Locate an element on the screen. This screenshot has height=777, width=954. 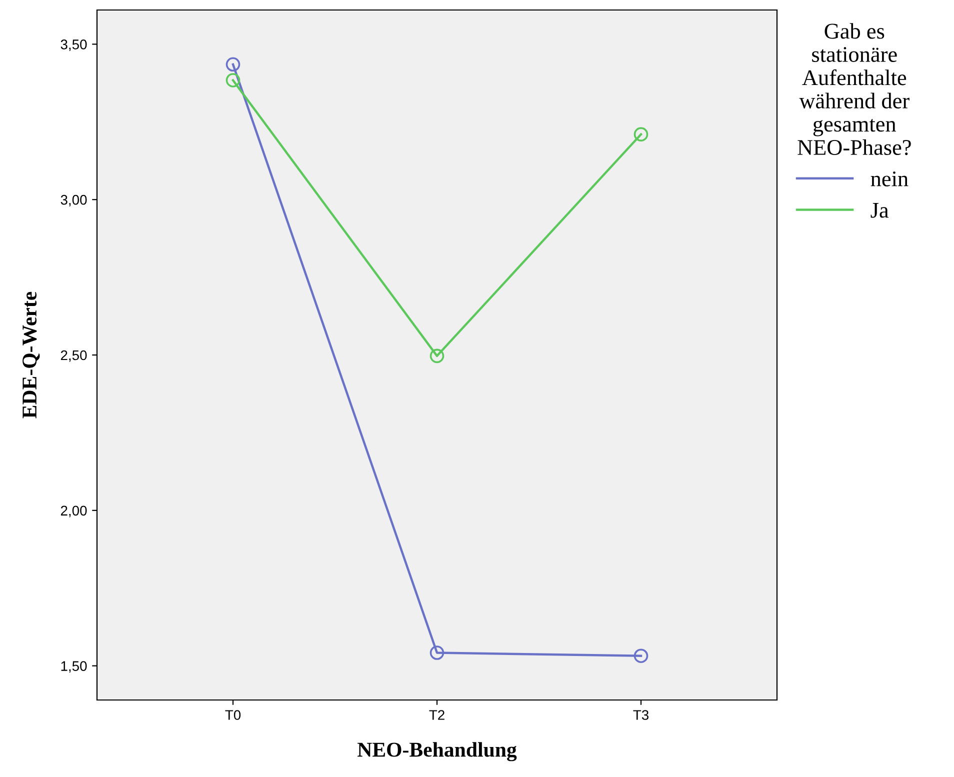
y-tick-label: 2,50 is located at coordinates (73, 356).